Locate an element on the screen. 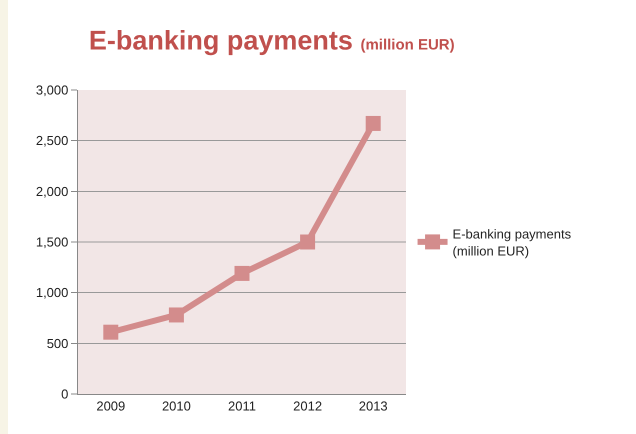 This screenshot has width=636, height=434. x-tick-label: 2012 is located at coordinates (307, 406).